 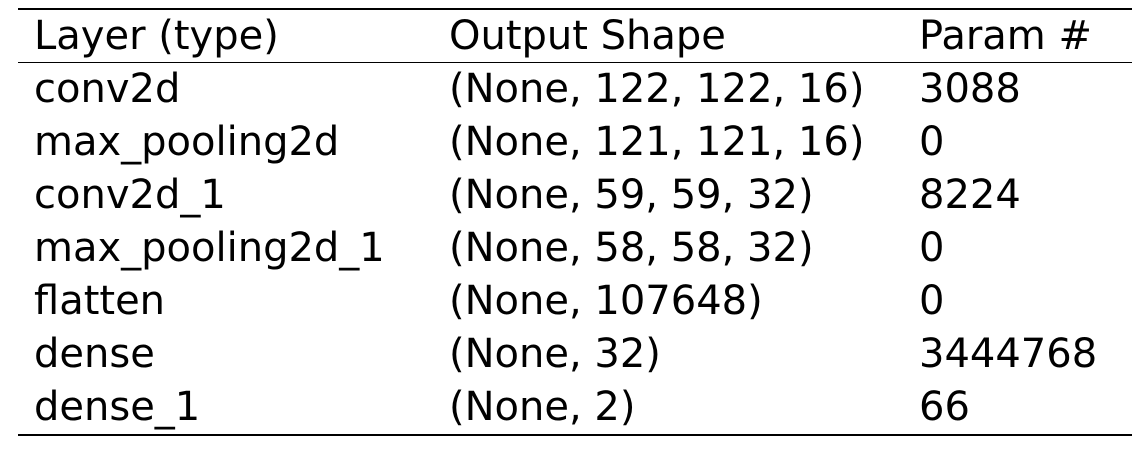 What do you see at coordinates (970, 195) in the screenshot?
I see `param-count-cell: 8224` at bounding box center [970, 195].